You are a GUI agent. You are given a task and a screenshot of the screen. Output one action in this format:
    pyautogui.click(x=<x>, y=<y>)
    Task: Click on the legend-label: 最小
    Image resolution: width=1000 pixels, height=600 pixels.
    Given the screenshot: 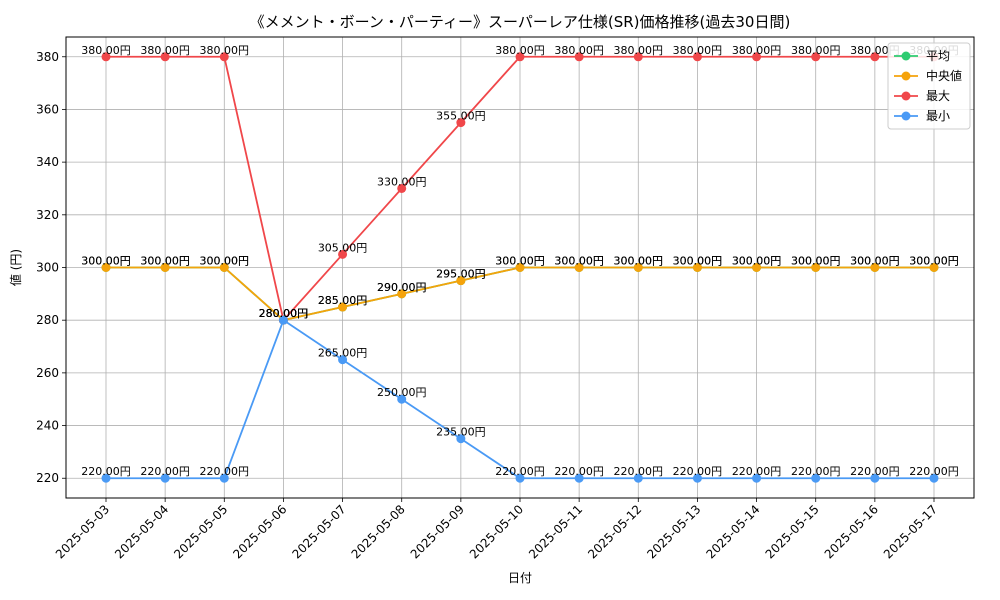 What is the action you would take?
    pyautogui.click(x=938, y=116)
    